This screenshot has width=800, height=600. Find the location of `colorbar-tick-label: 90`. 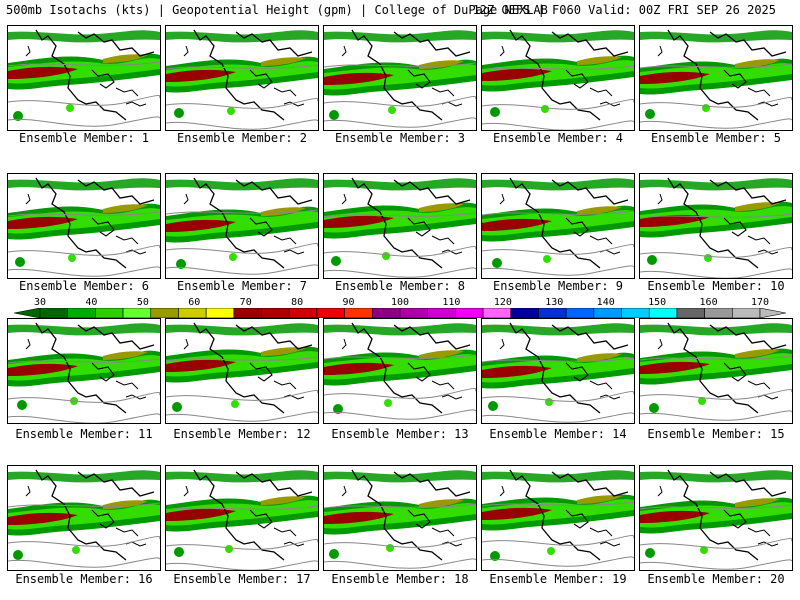

colorbar-tick-label: 90 is located at coordinates (348, 302).